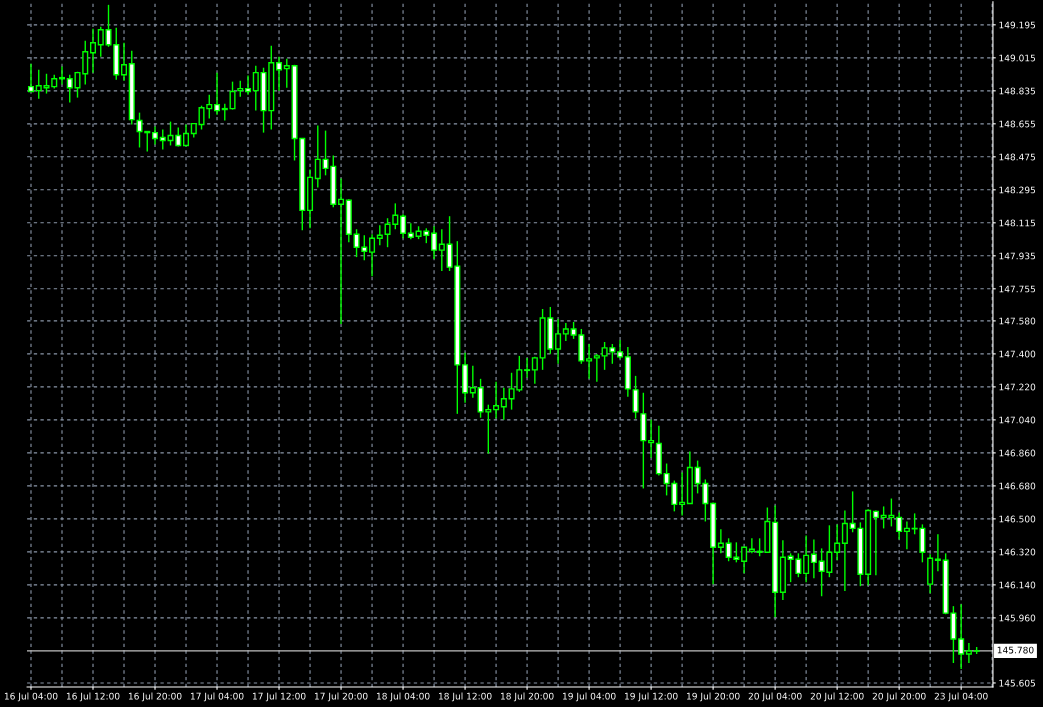 The width and height of the screenshot is (1043, 707). What do you see at coordinates (1017, 486) in the screenshot?
I see `y-tick-label: 146.680` at bounding box center [1017, 486].